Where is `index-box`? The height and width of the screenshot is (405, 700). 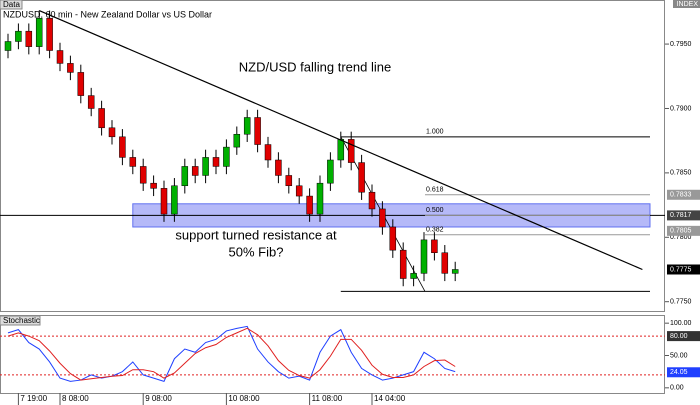 index-box is located at coordinates (686, 4).